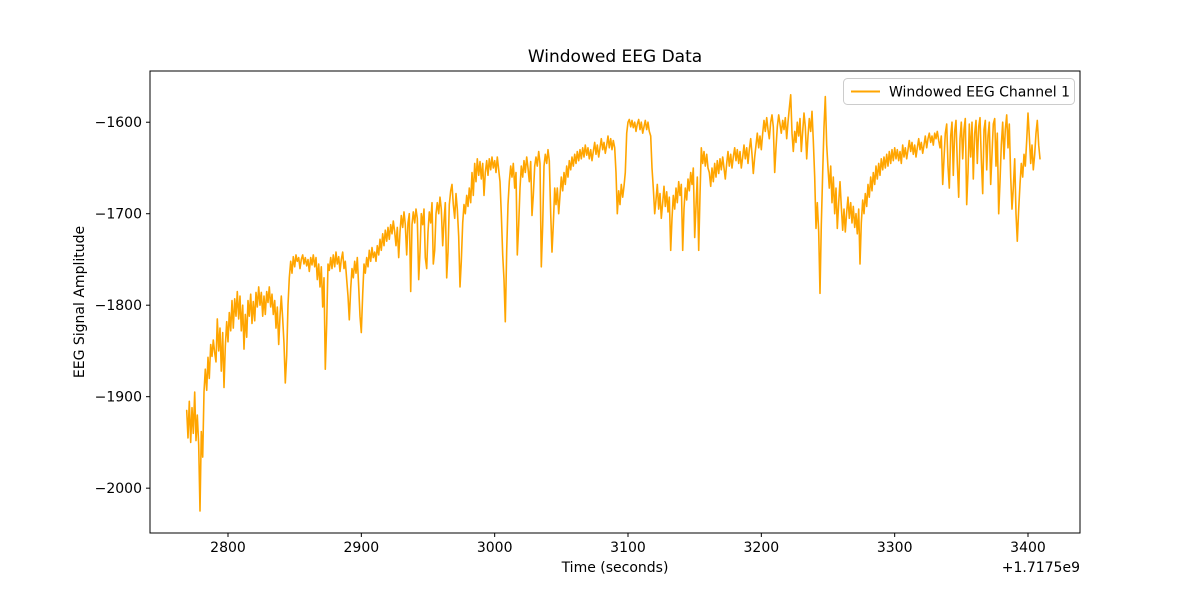  I want to click on x-tick-label: 2900, so click(362, 548).